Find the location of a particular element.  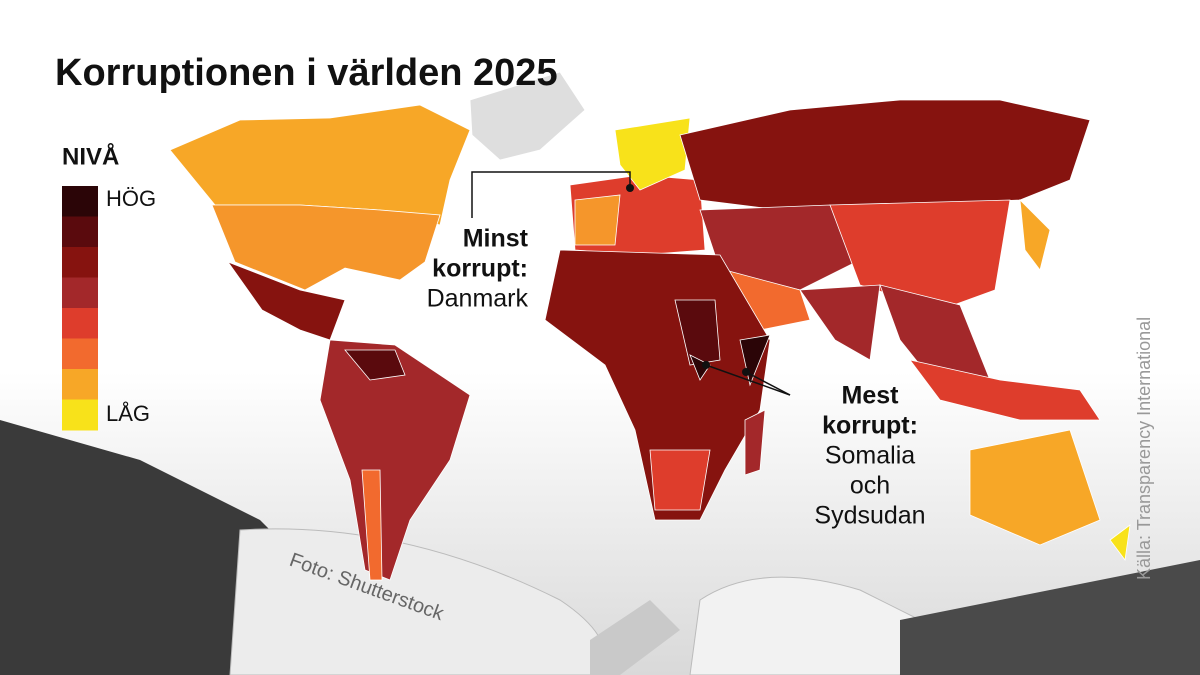

markers is located at coordinates (688, 280).